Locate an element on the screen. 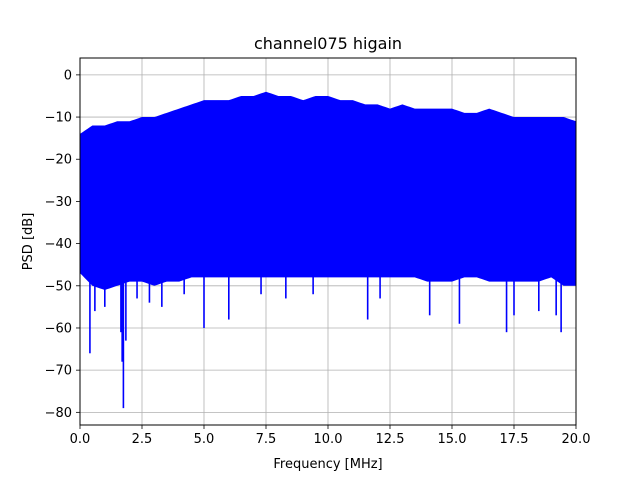  y-tick-label: −10 is located at coordinates (58, 118).